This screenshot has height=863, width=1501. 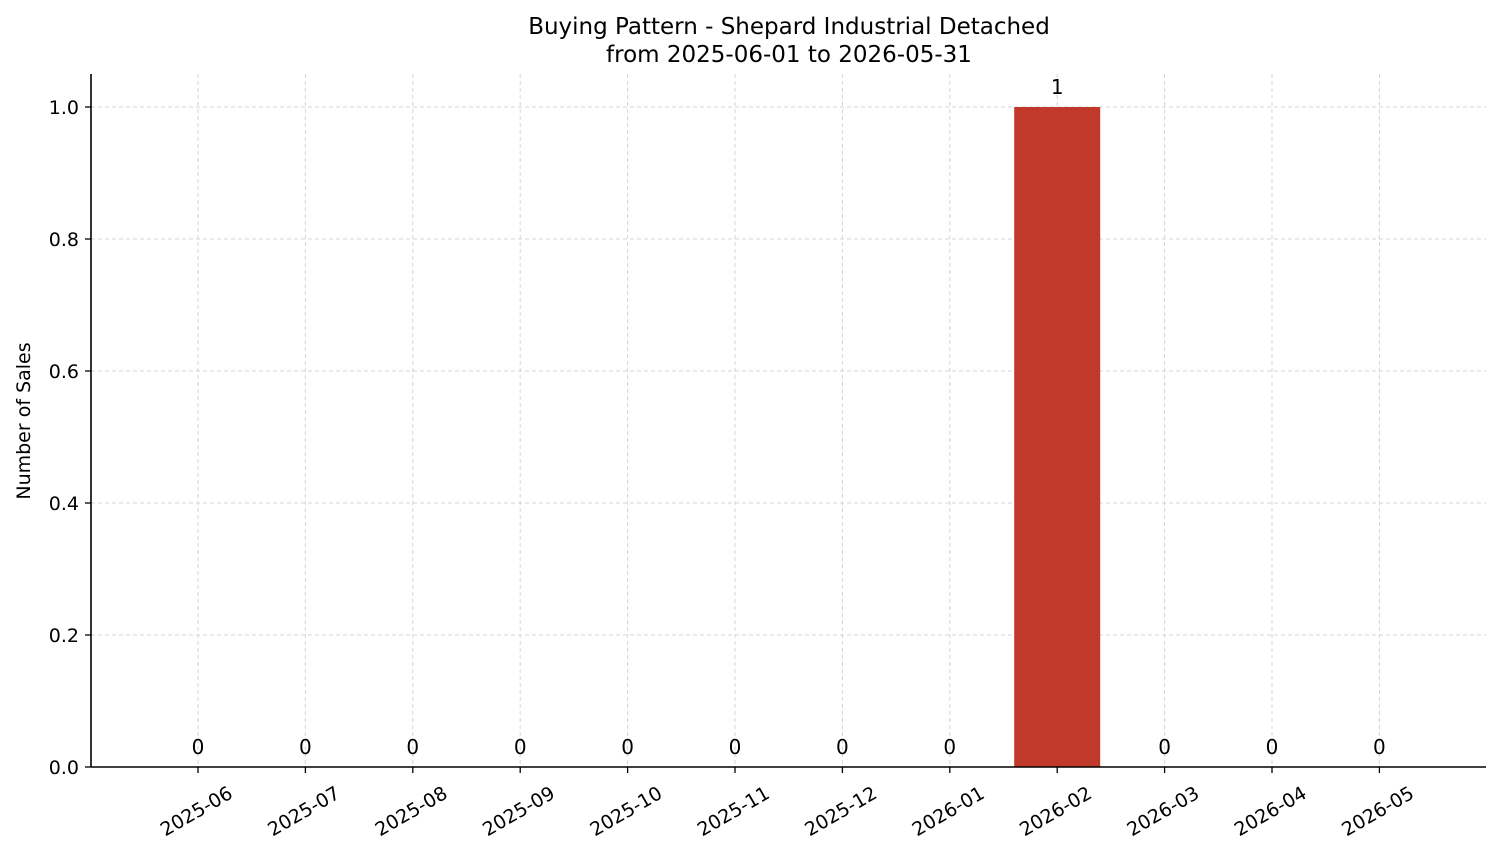 What do you see at coordinates (24, 420) in the screenshot?
I see `y-axis-label: Number of Sales` at bounding box center [24, 420].